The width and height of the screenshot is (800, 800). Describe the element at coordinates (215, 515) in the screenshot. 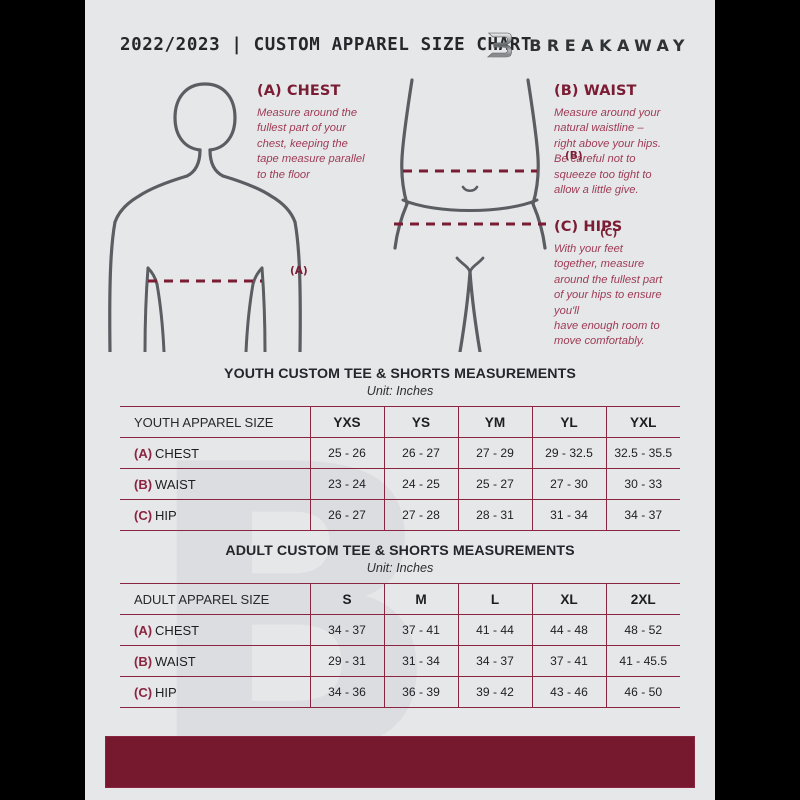

I see `youth-row-hip-label: (C) HIP` at that location.